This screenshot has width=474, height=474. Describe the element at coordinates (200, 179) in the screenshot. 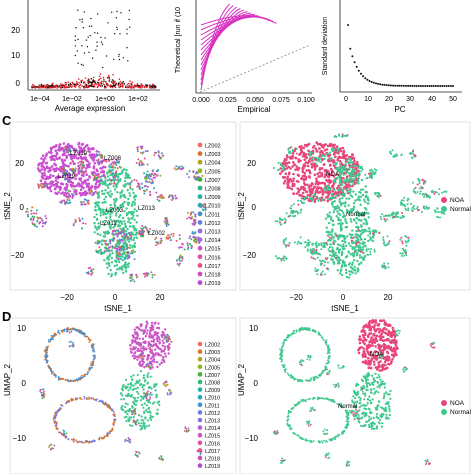

I see `legend-swatch-lz007` at that location.